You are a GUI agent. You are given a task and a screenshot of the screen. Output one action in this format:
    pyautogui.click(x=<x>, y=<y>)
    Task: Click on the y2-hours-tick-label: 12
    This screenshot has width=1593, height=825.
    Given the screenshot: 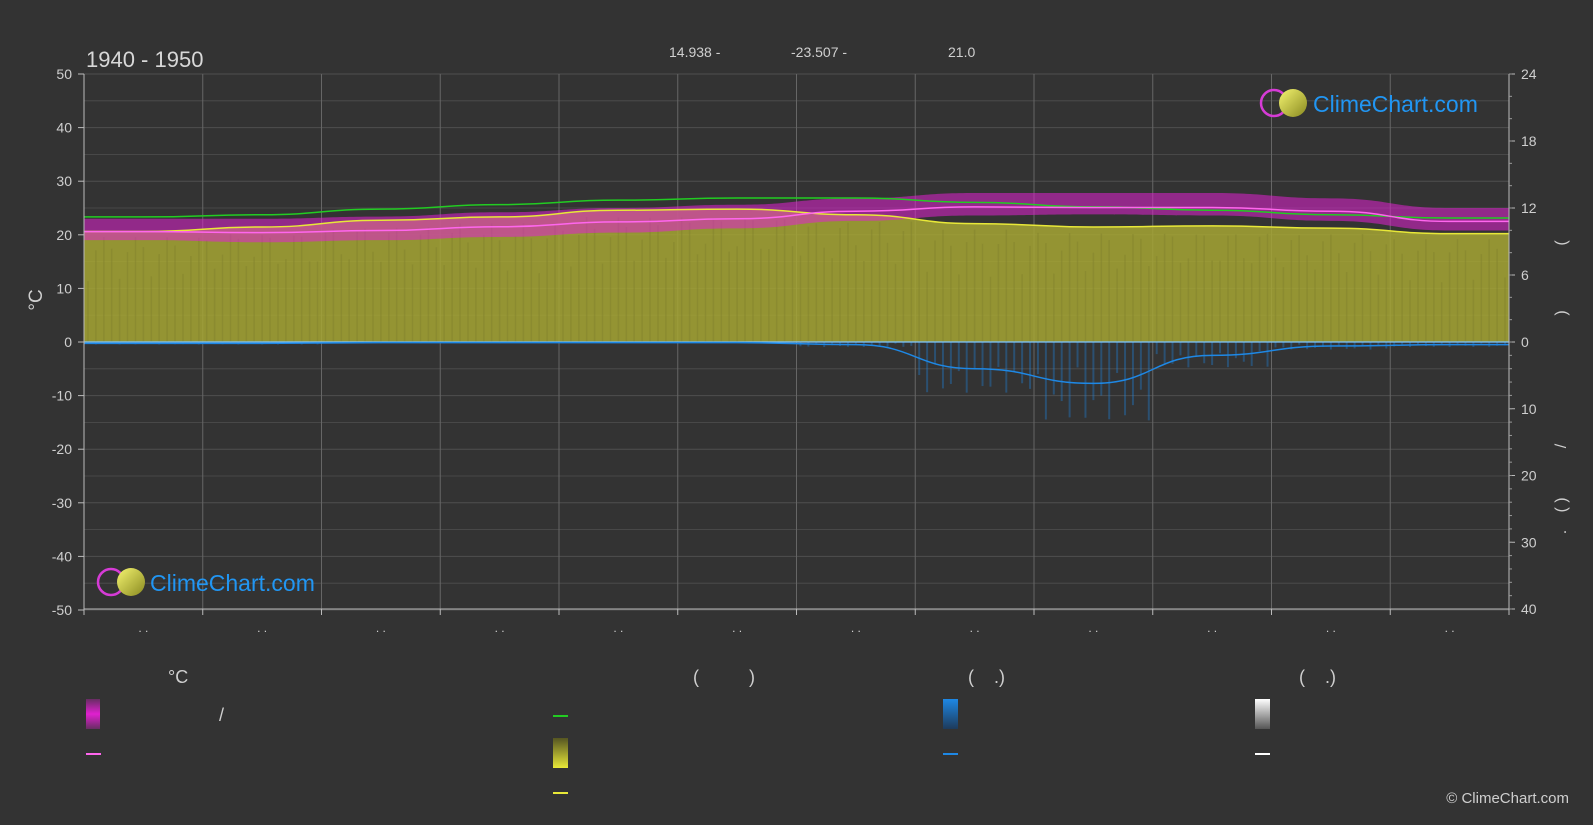 What is the action you would take?
    pyautogui.click(x=1529, y=208)
    